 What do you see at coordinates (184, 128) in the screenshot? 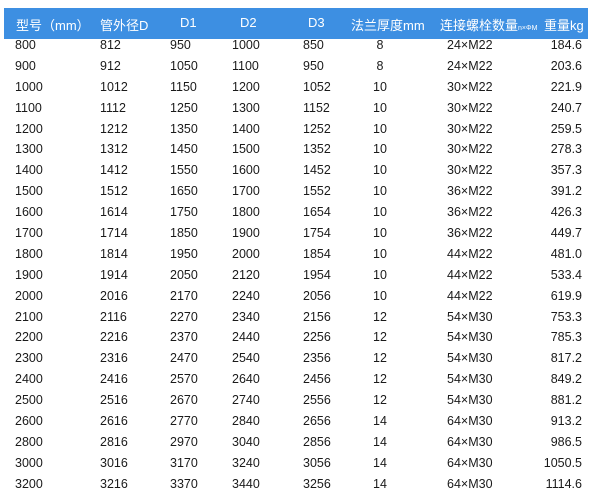
I see `cell-d1: 1350` at bounding box center [184, 128].